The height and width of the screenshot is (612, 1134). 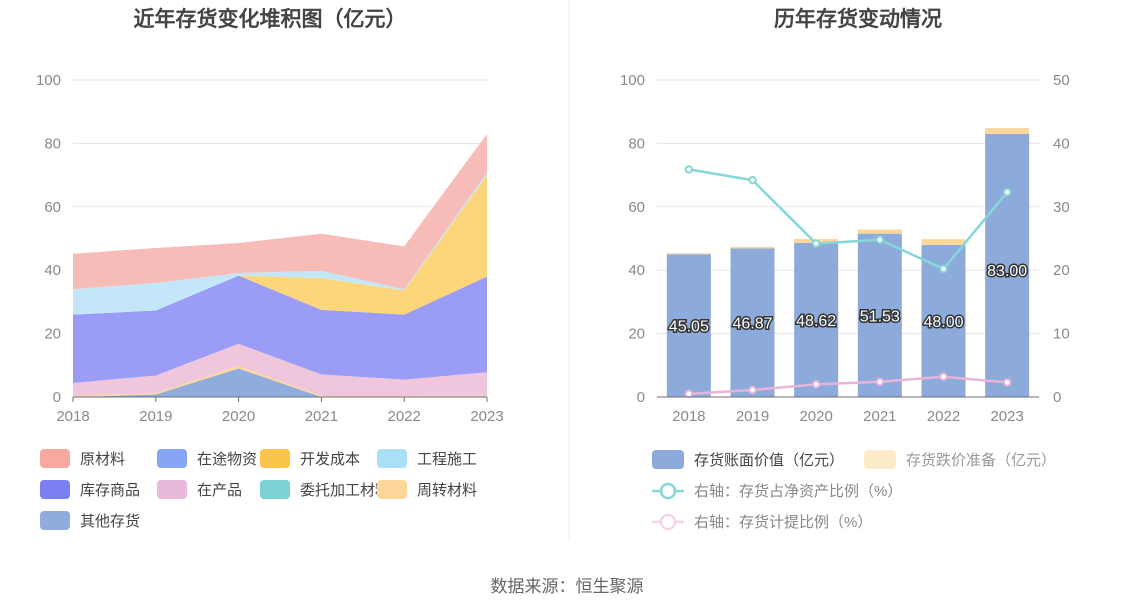 I want to click on right-y-tick-label: 100, so click(x=632, y=80).